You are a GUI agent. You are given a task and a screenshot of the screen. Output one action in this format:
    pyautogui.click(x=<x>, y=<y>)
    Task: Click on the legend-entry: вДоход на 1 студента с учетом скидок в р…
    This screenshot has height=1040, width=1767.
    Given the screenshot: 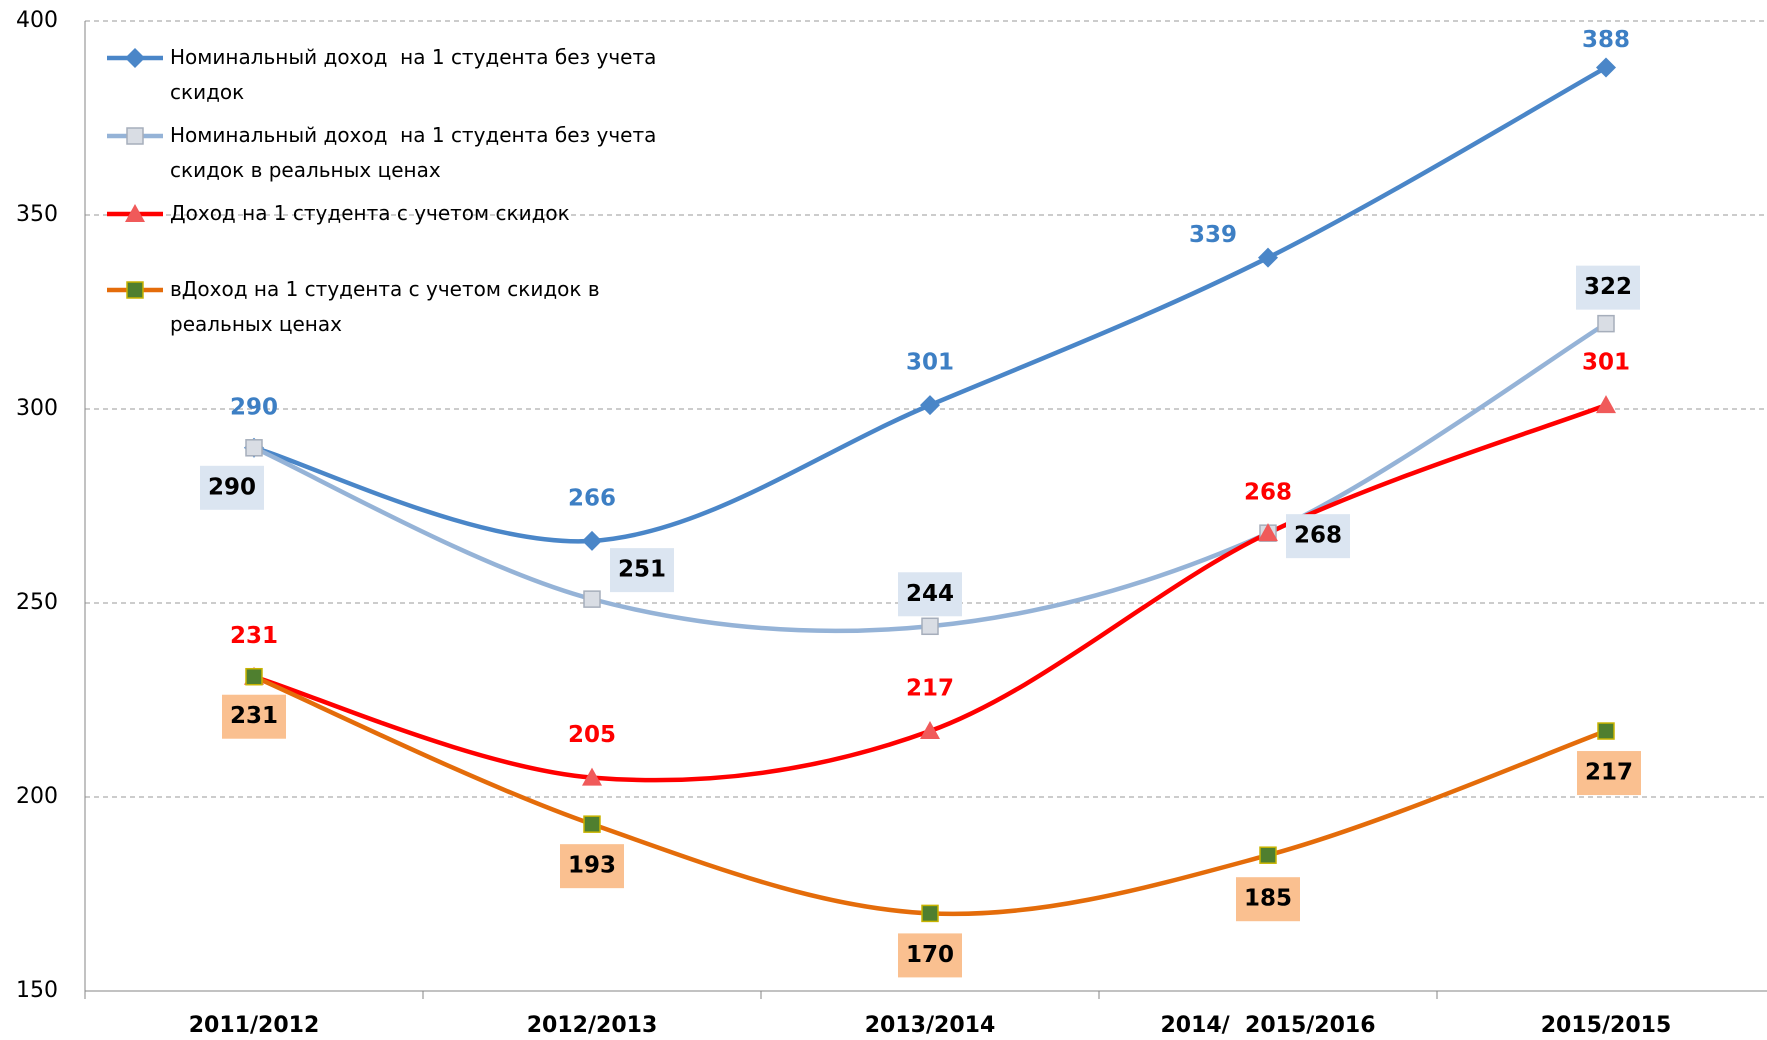 What is the action you would take?
    pyautogui.click(x=392, y=307)
    